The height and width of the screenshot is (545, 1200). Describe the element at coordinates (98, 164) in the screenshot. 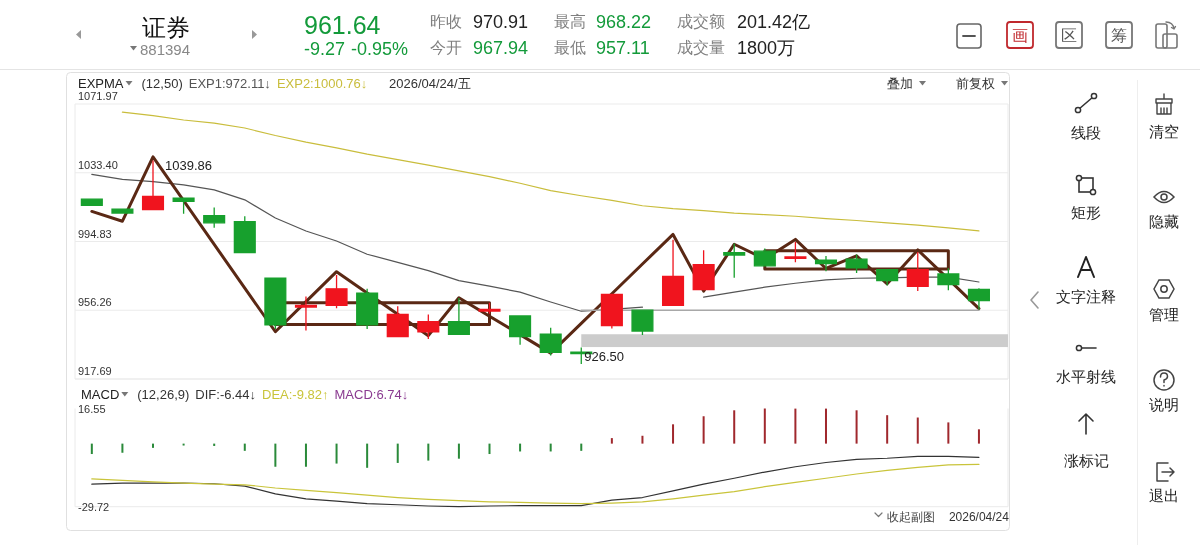

I see `y-tick-label: 1033.40` at that location.